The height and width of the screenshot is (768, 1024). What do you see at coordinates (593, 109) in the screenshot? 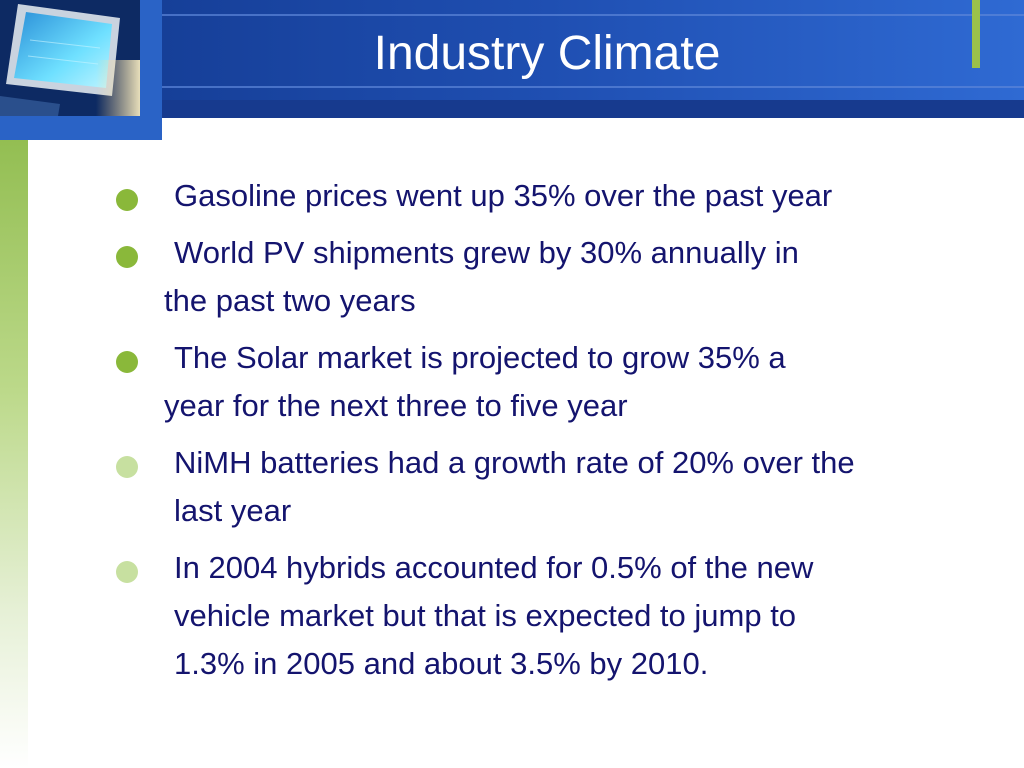
I see `header-dark-strip` at bounding box center [593, 109].